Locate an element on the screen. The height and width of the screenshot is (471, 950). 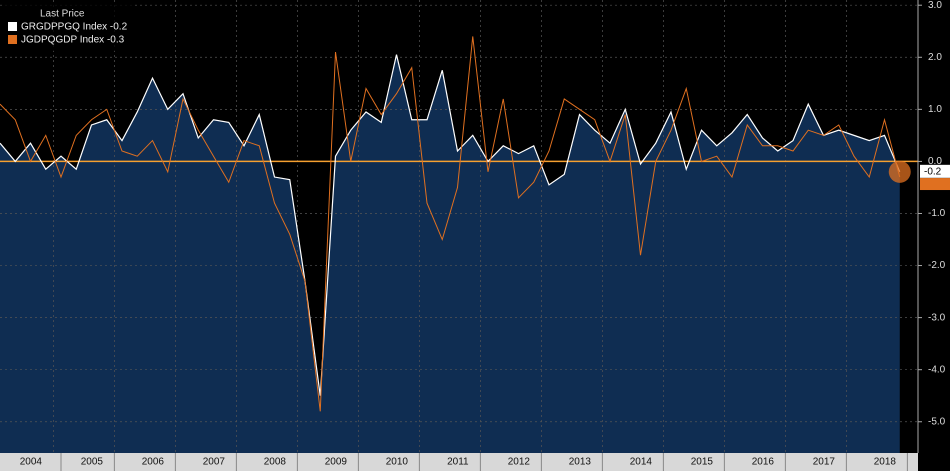
x-tick-label: 2017 is located at coordinates (824, 462).